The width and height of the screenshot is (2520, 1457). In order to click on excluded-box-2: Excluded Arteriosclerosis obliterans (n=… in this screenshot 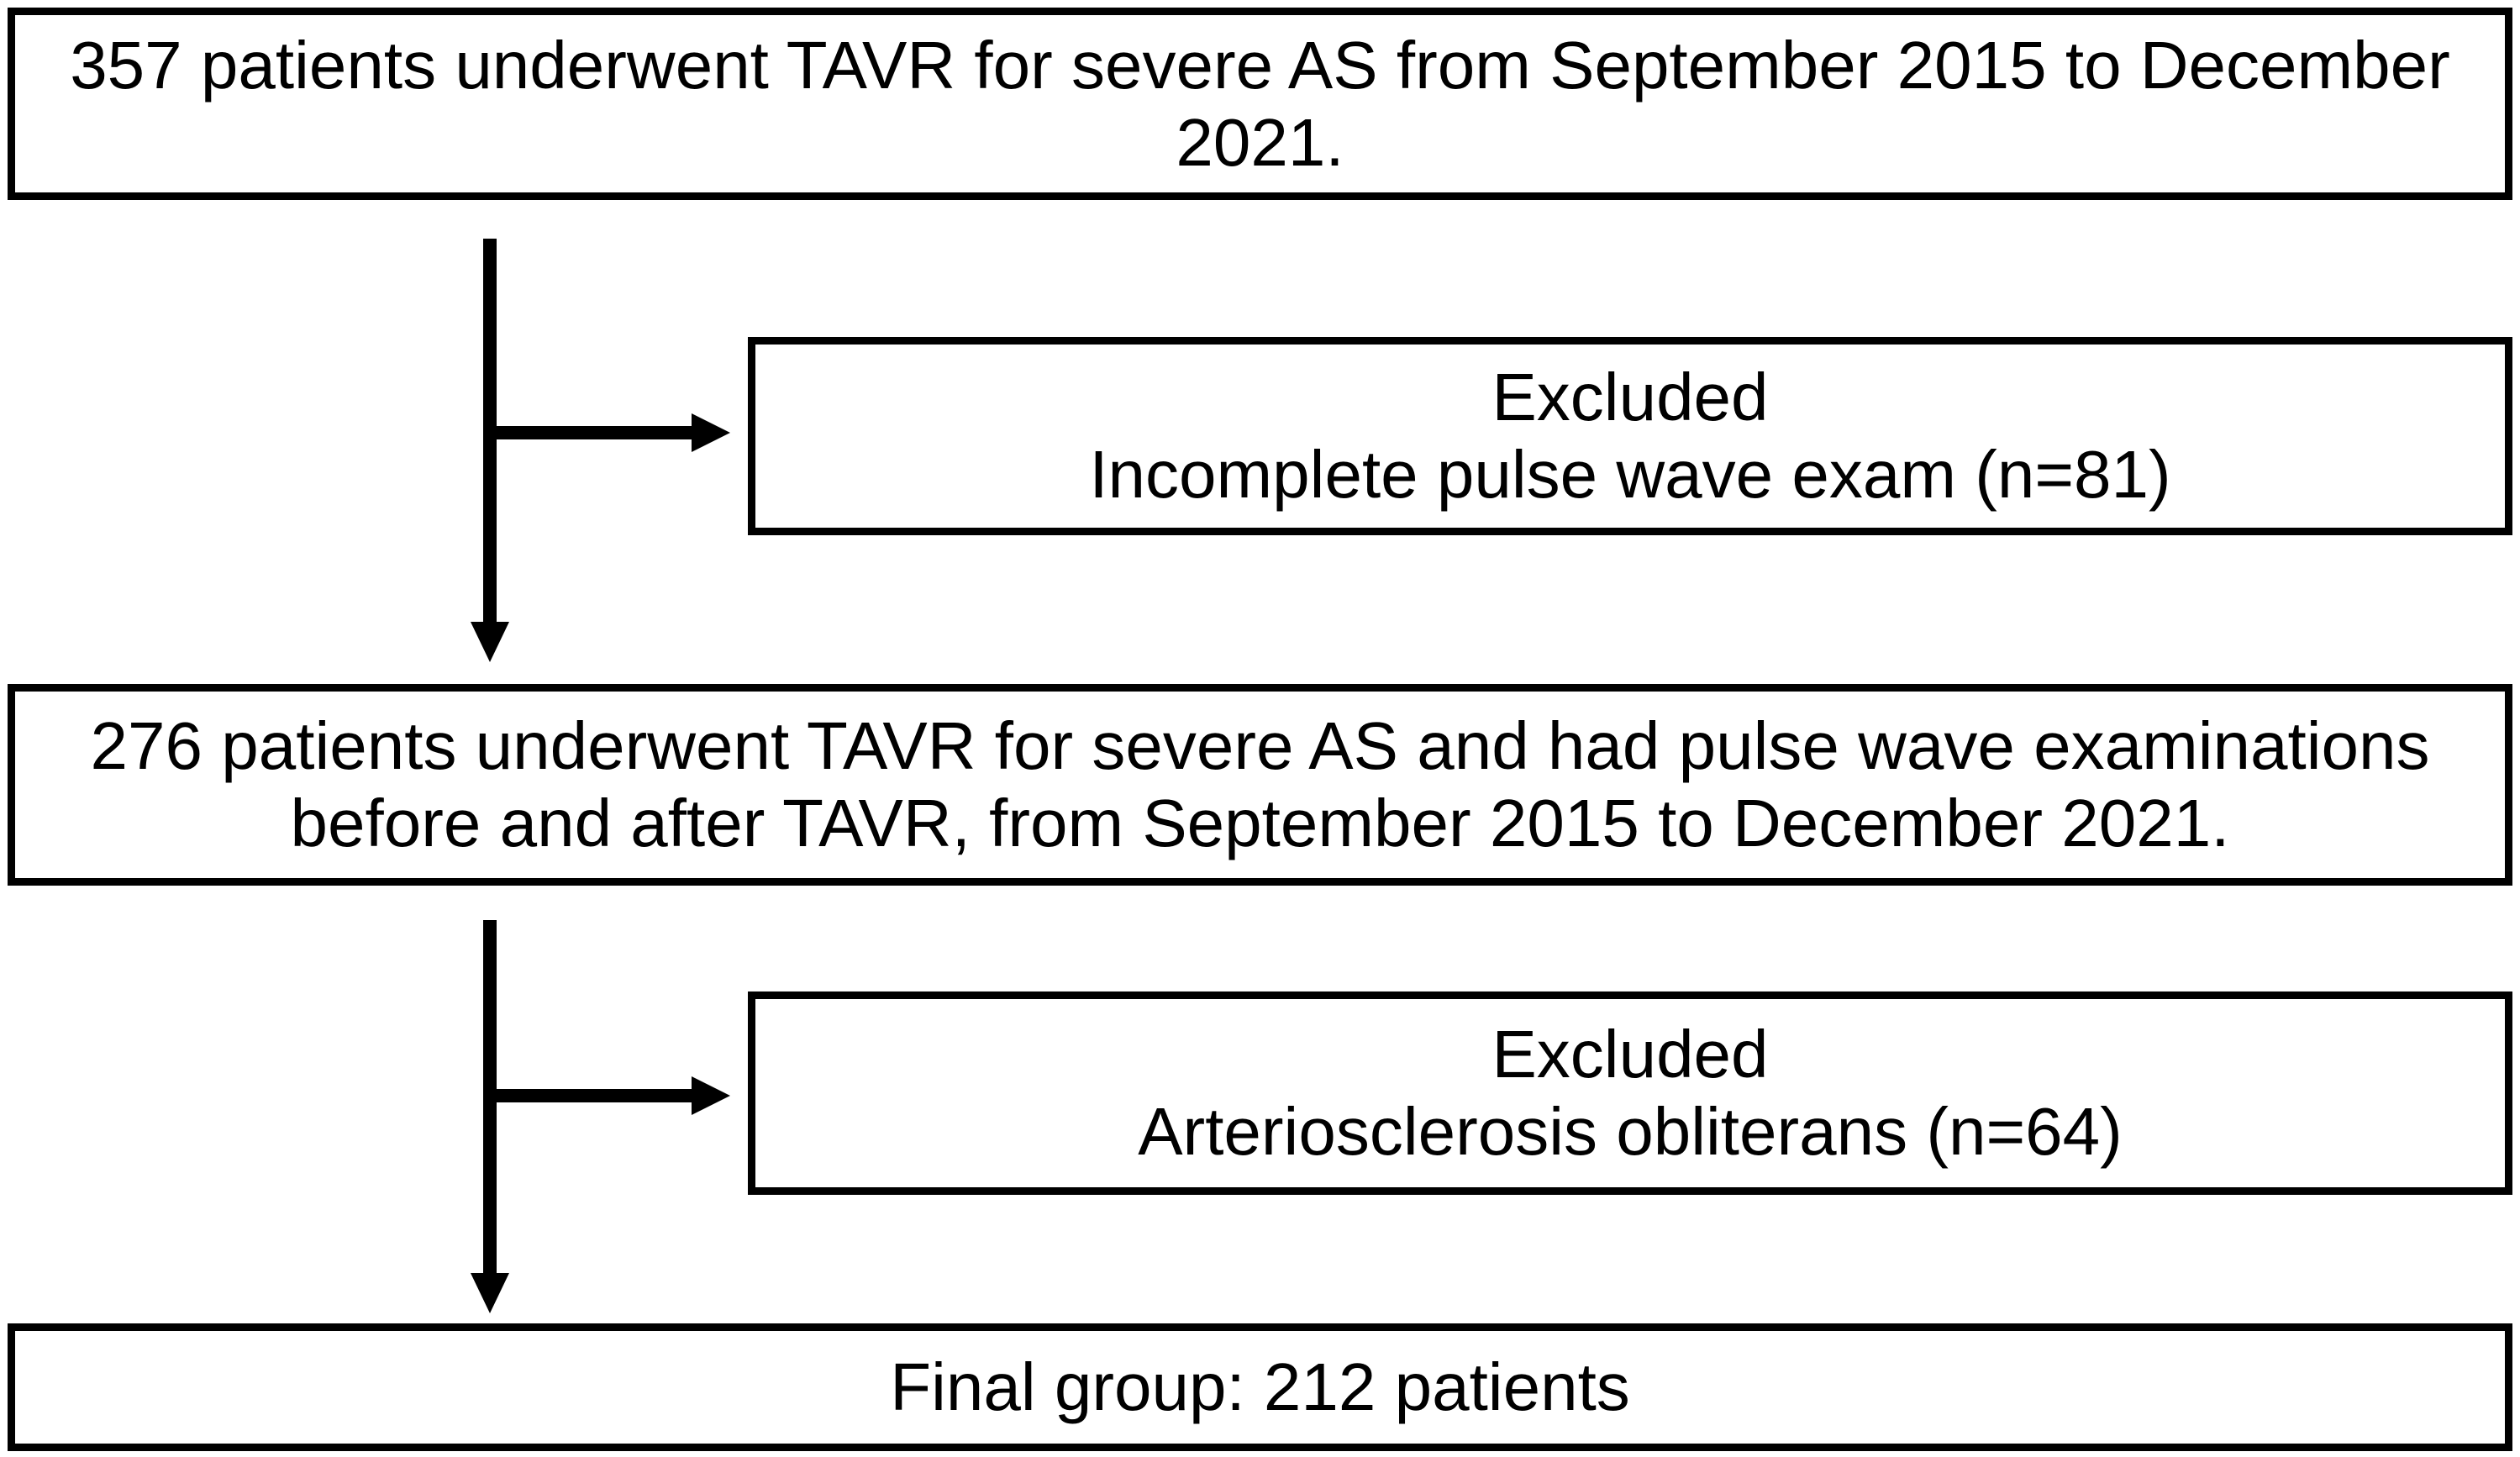, I will do `click(1630, 1093)`.